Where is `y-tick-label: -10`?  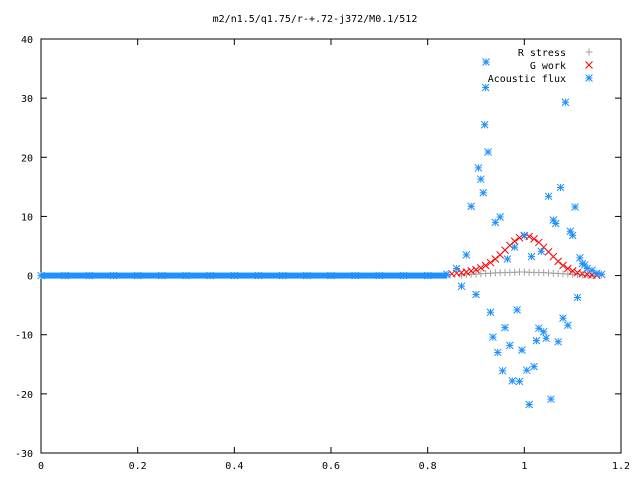
y-tick-label: -10 is located at coordinates (24, 336).